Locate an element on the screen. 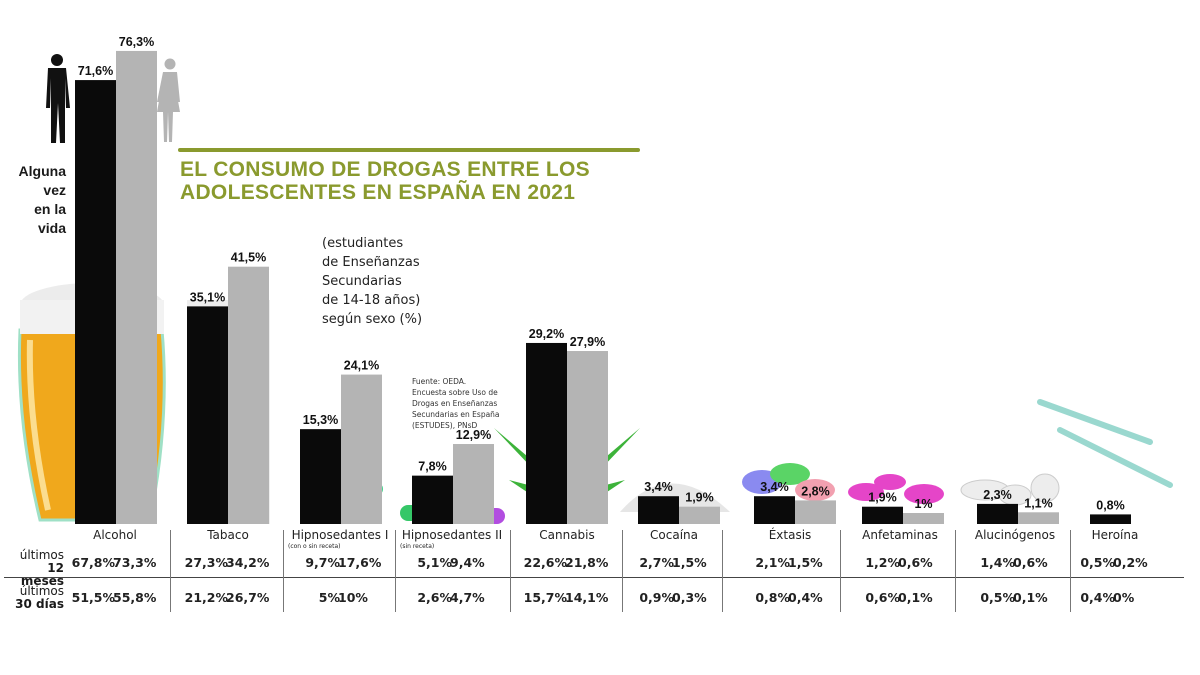 This screenshot has width=1200, height=675. bar-value-label: 29,2% is located at coordinates (546, 334).